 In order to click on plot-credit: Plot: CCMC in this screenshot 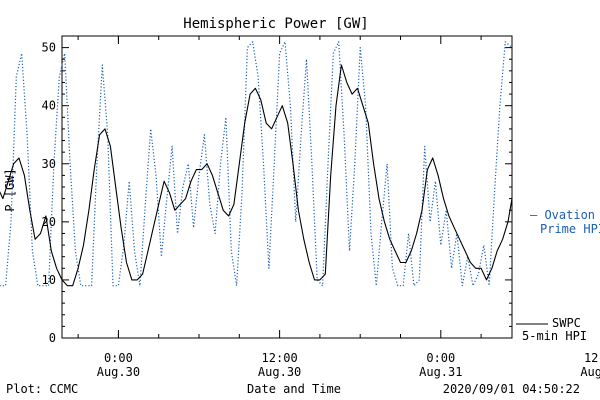, I will do `click(42, 389)`.